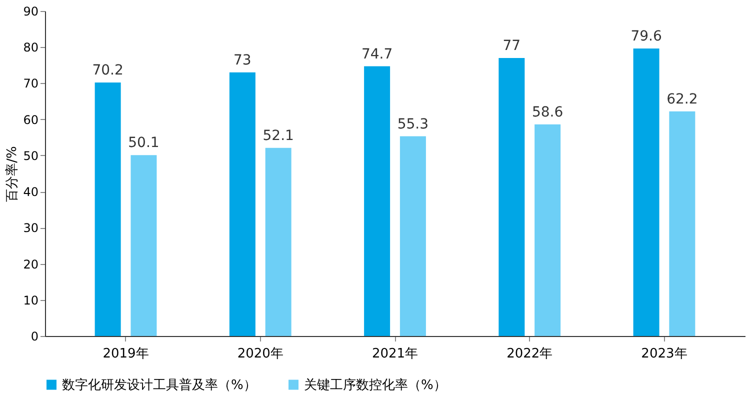 The height and width of the screenshot is (397, 750). I want to click on y-tick-label: 0, so click(34, 337).